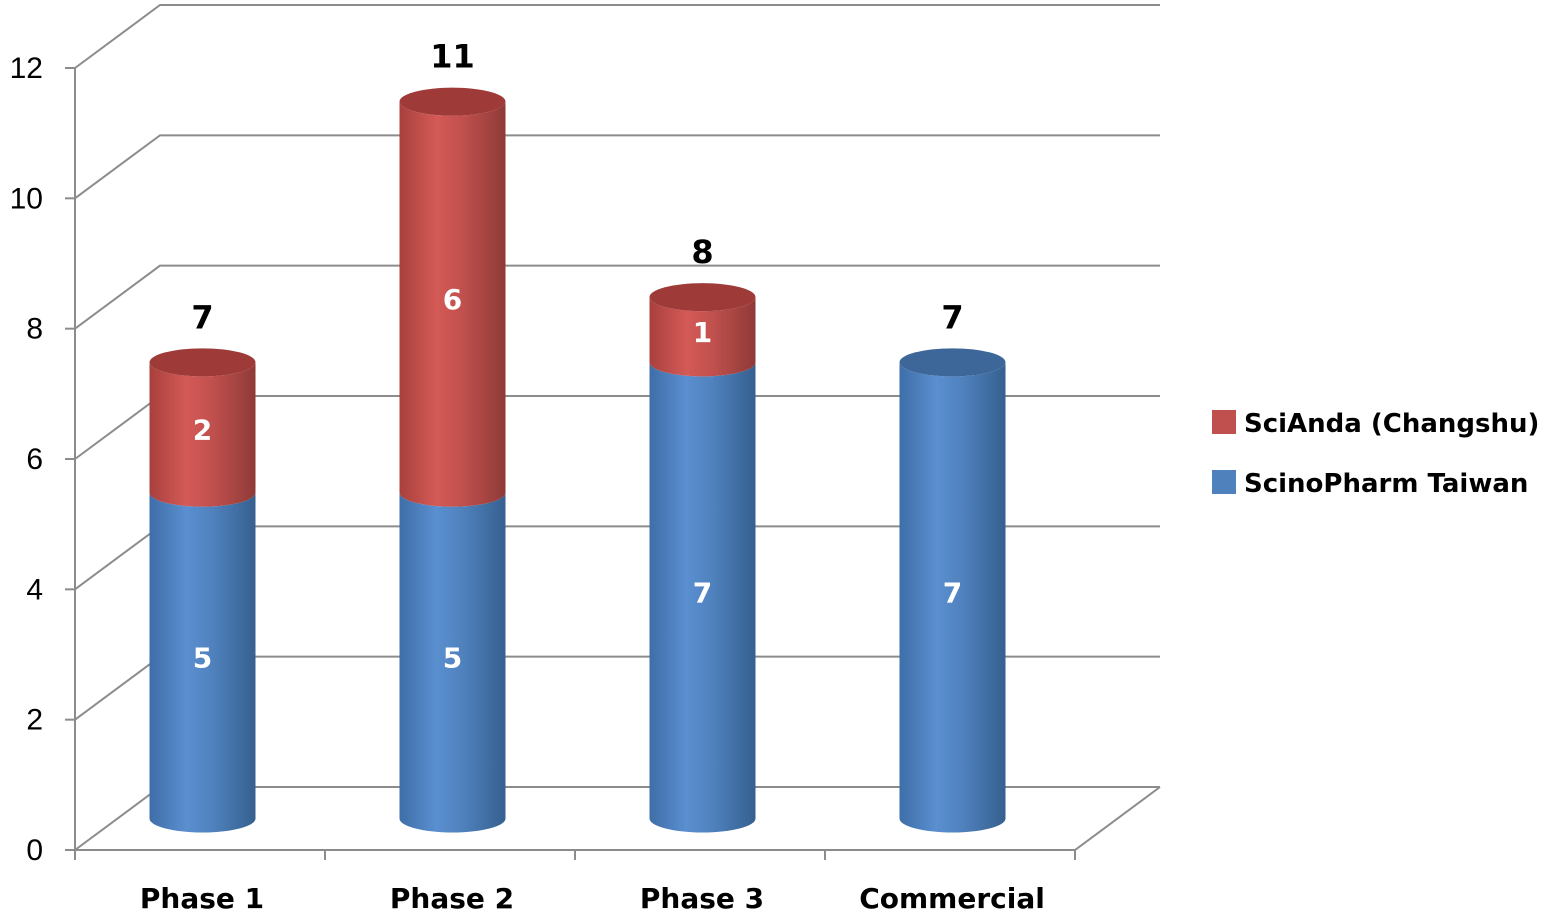 The image size is (1548, 918). What do you see at coordinates (202, 658) in the screenshot?
I see `data-label-phase-1-series-0: 5` at bounding box center [202, 658].